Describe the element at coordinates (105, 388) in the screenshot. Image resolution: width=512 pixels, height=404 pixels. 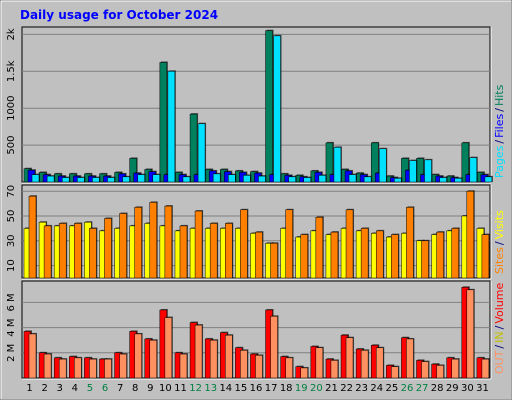
I see `x-tick-label: 6` at that location.